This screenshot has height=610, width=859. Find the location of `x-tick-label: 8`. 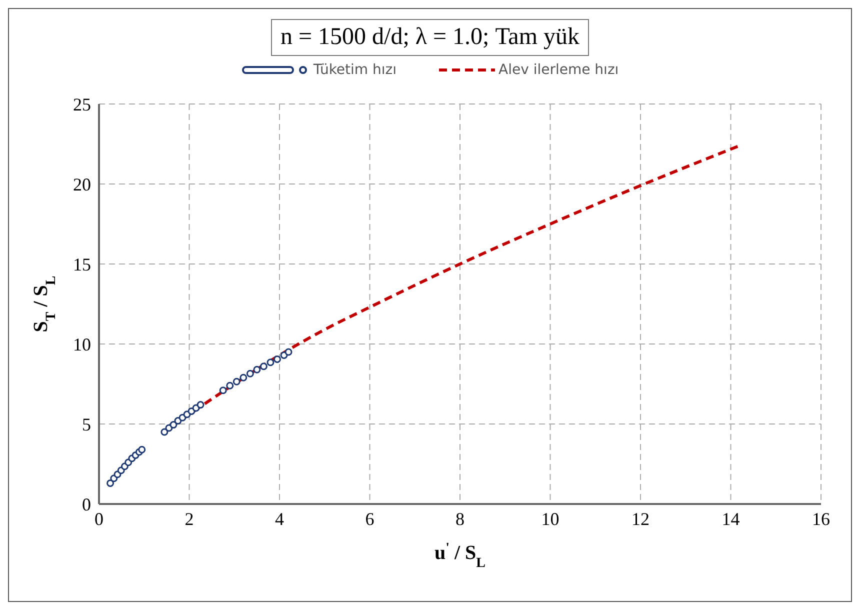

x-tick-label: 8 is located at coordinates (460, 518).